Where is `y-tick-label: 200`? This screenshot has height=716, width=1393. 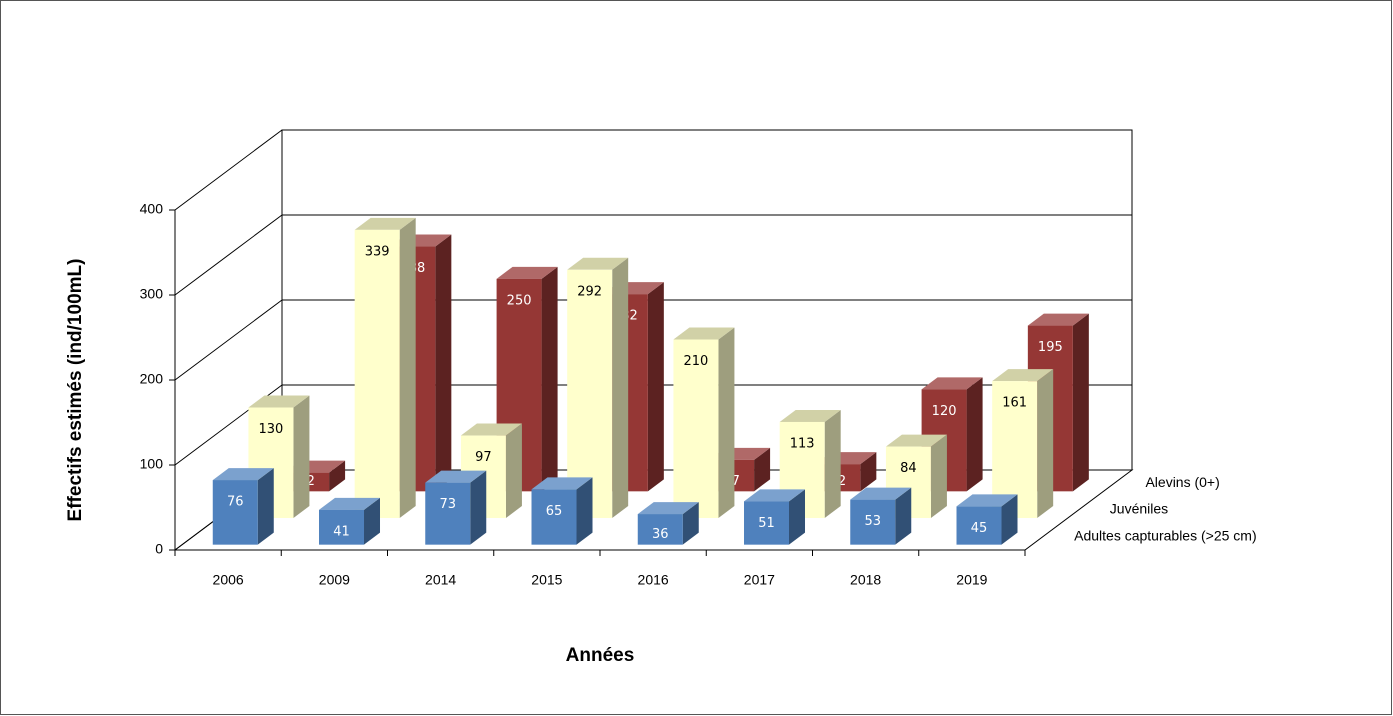
y-tick-label: 200 is located at coordinates (152, 379).